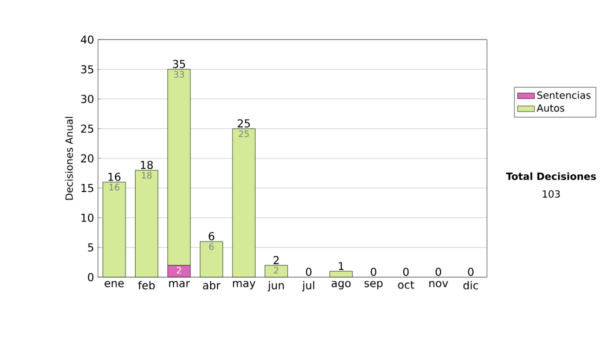 The image size is (600, 337). Describe the element at coordinates (91, 277) in the screenshot. I see `y-tick-label: 0` at that location.